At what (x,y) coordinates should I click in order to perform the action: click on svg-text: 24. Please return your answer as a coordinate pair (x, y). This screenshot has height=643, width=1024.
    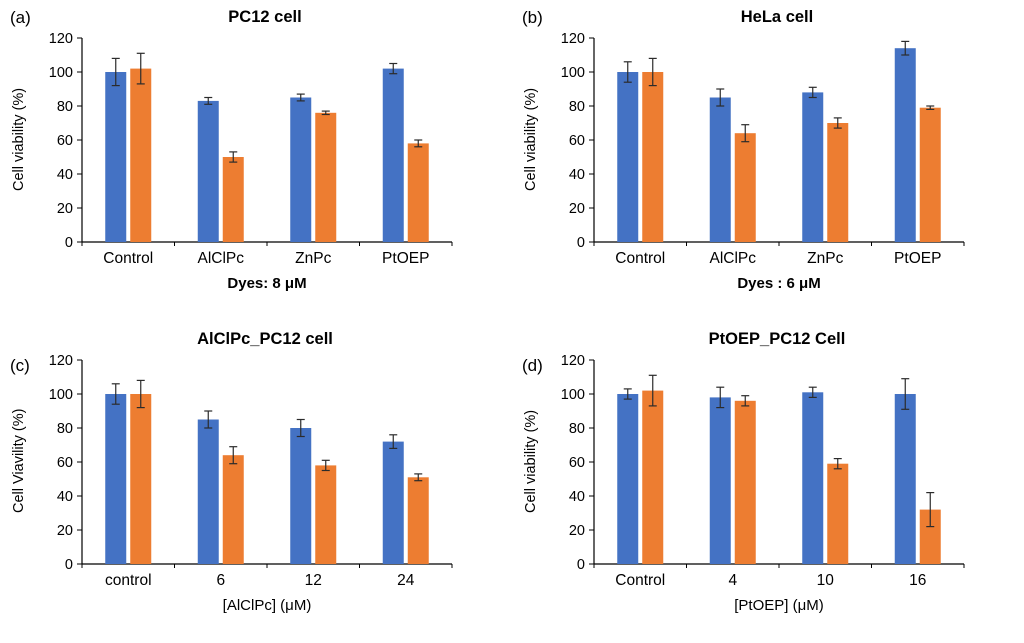
    Looking at the image, I should click on (406, 580).